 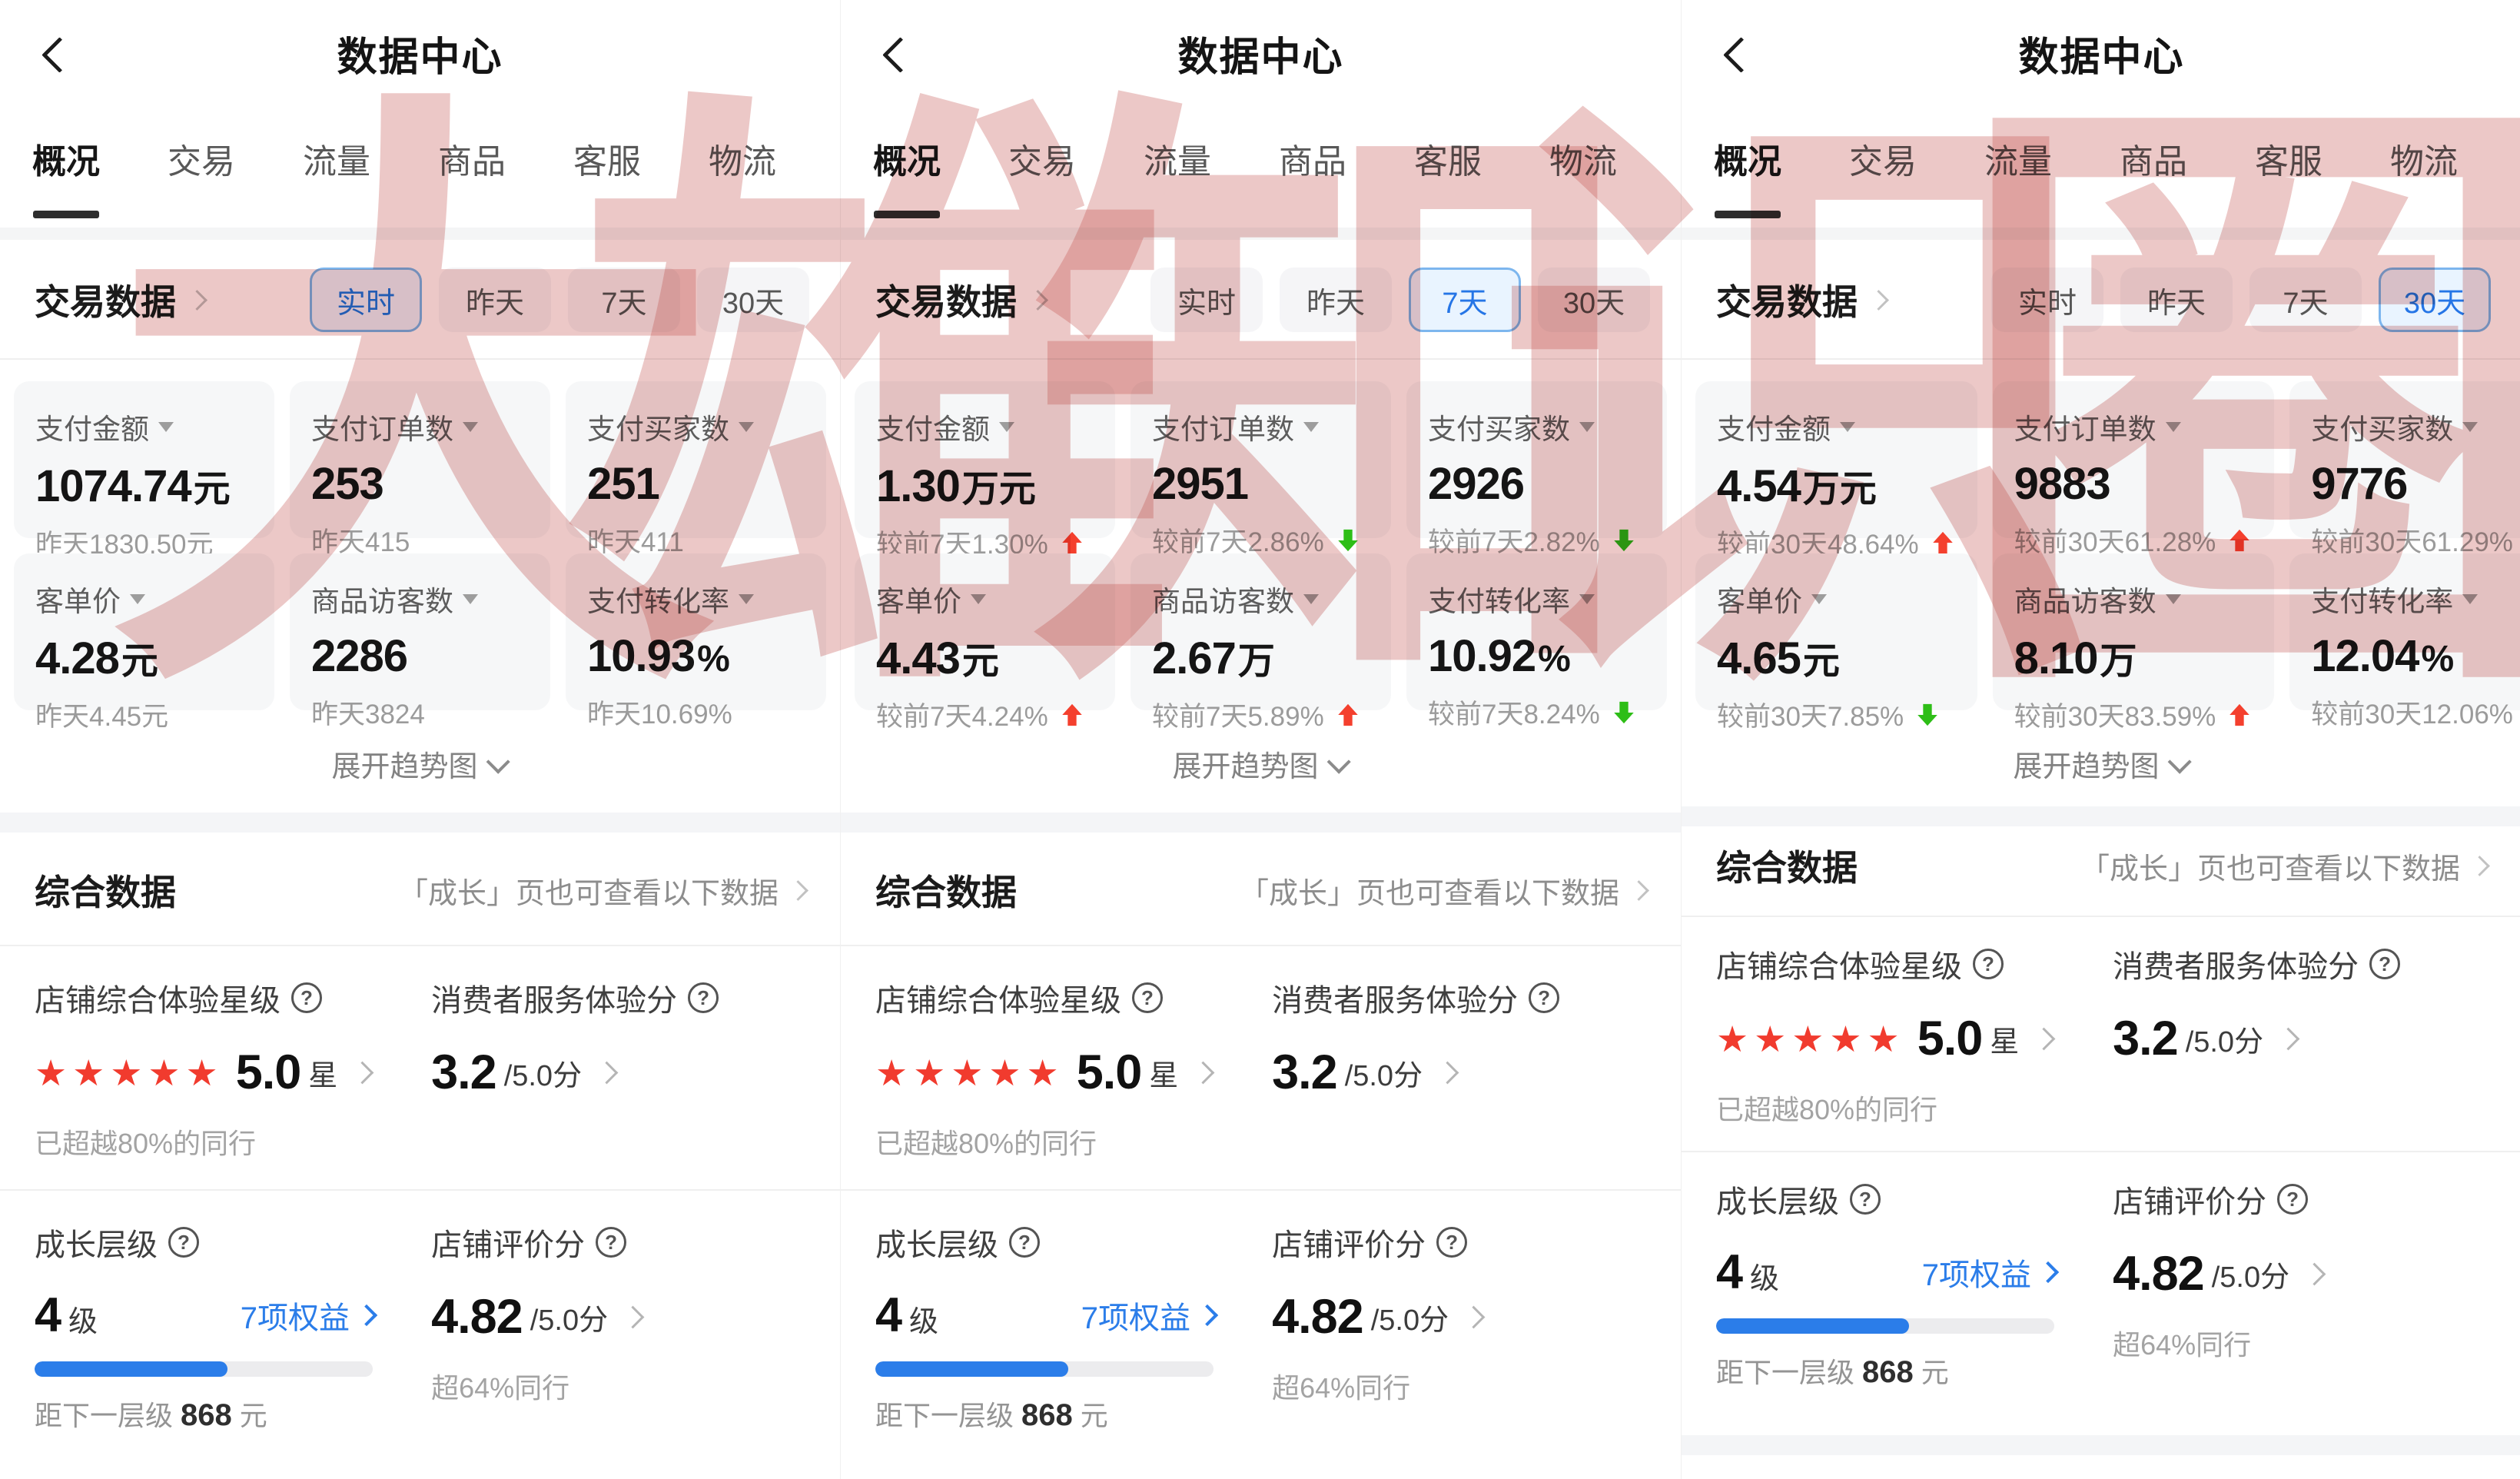 I want to click on stat-card-avg-order-value: 客单价 4.65 元 较前30天7.85%, so click(x=1836, y=642).